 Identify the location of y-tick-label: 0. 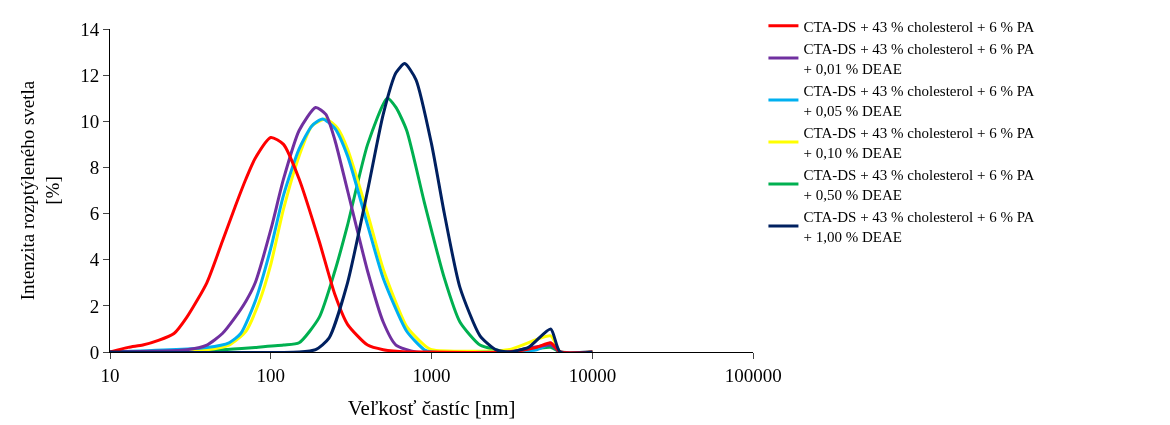
(94, 352).